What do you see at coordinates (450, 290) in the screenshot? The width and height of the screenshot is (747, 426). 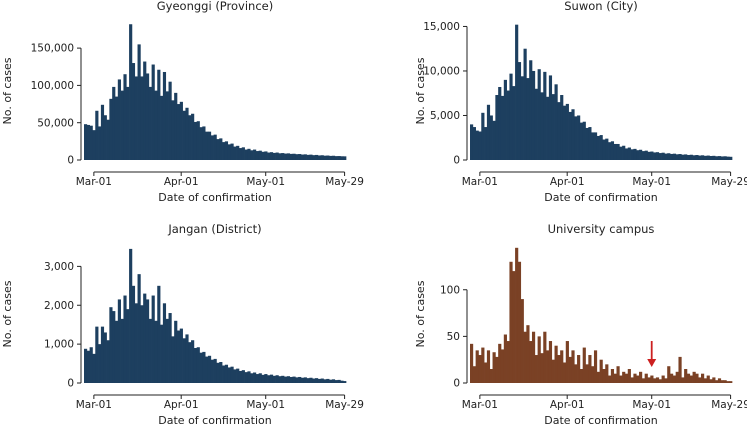 I see `y-tick-label: 100` at bounding box center [450, 290].